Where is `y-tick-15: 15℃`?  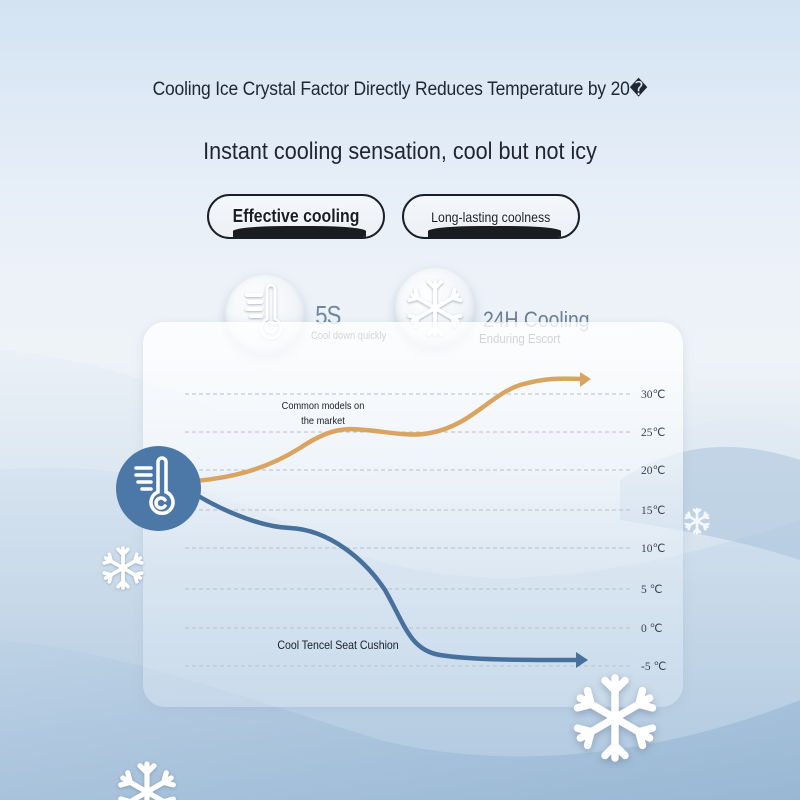
y-tick-15: 15℃ is located at coordinates (653, 511).